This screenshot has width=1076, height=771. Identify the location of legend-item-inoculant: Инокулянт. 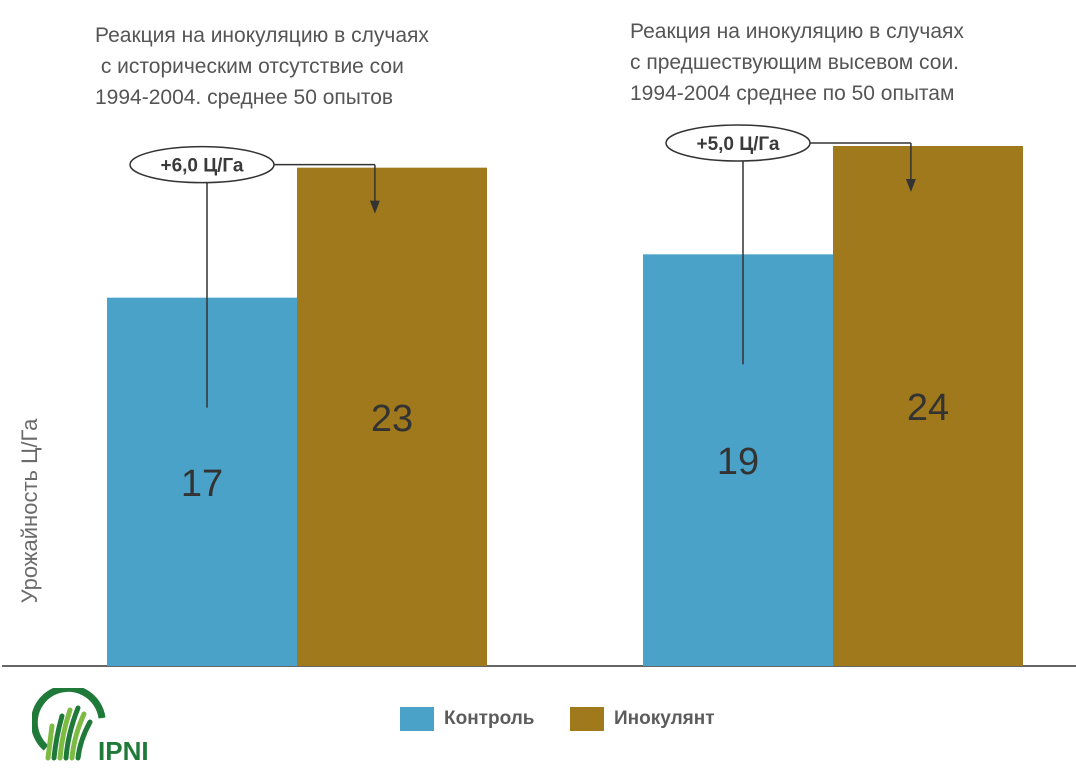
(642, 719).